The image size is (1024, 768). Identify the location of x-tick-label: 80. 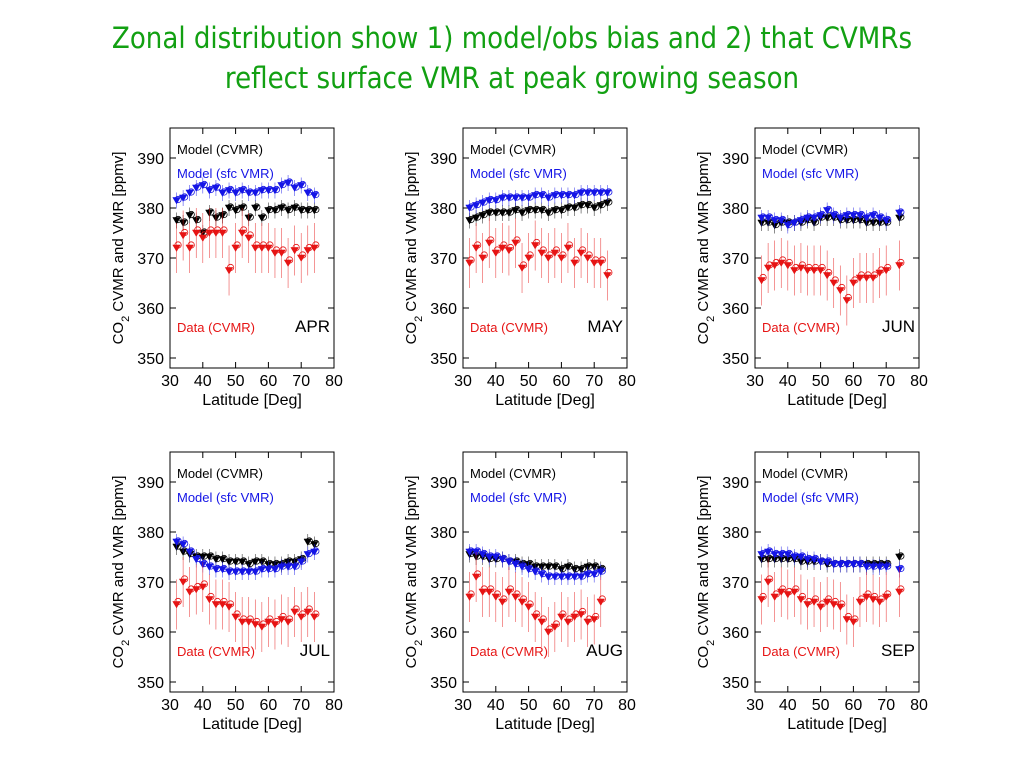
(334, 705).